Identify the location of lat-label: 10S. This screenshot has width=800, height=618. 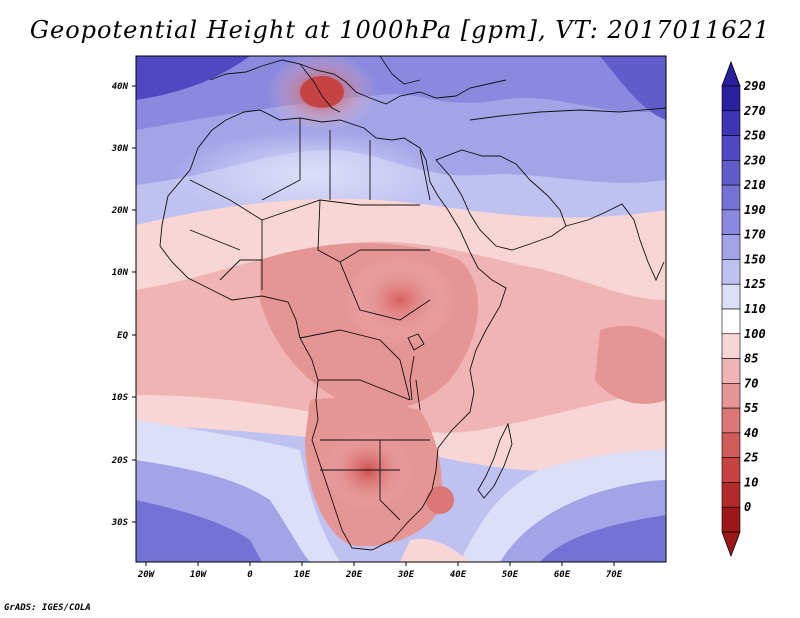
(120, 398).